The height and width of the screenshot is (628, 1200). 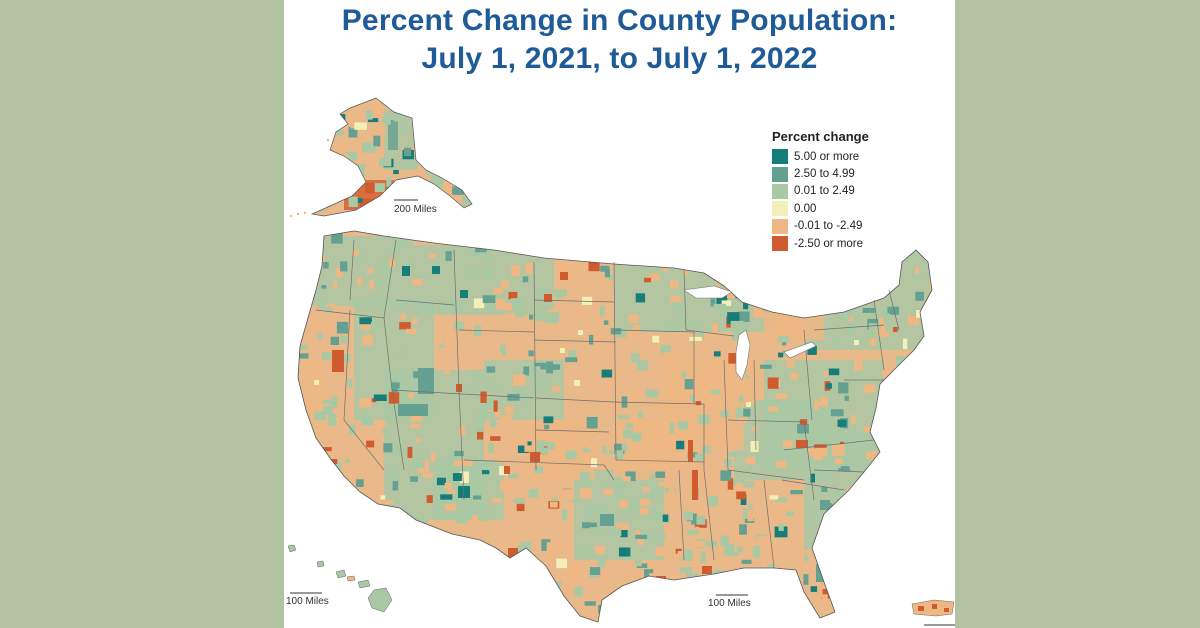 What do you see at coordinates (619, 20) in the screenshot?
I see `map-title-line-1: Percent Change in County Population:` at bounding box center [619, 20].